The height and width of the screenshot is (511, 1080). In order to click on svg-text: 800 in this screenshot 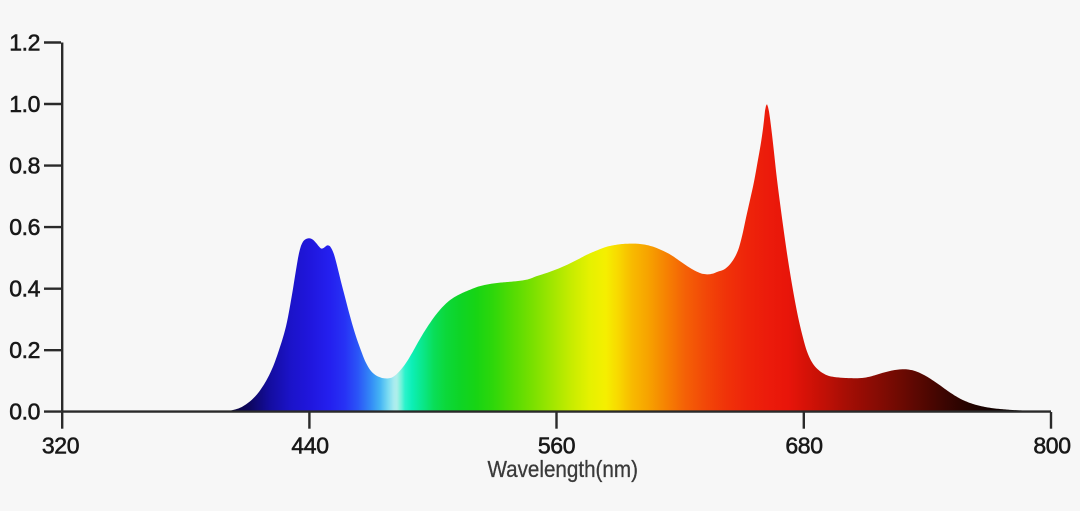, I will do `click(1051, 446)`.